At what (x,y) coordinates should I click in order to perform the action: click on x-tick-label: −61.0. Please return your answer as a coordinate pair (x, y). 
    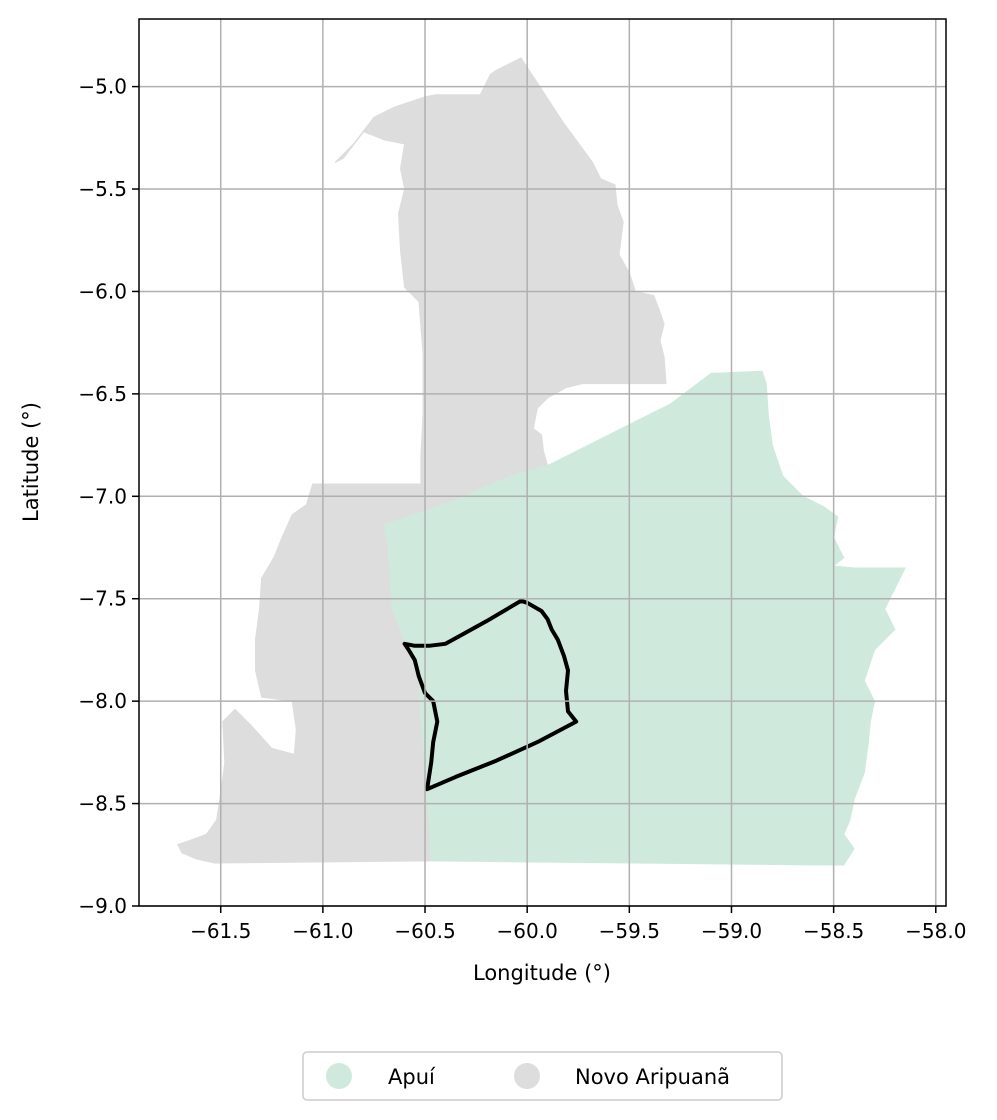
    Looking at the image, I should click on (322, 931).